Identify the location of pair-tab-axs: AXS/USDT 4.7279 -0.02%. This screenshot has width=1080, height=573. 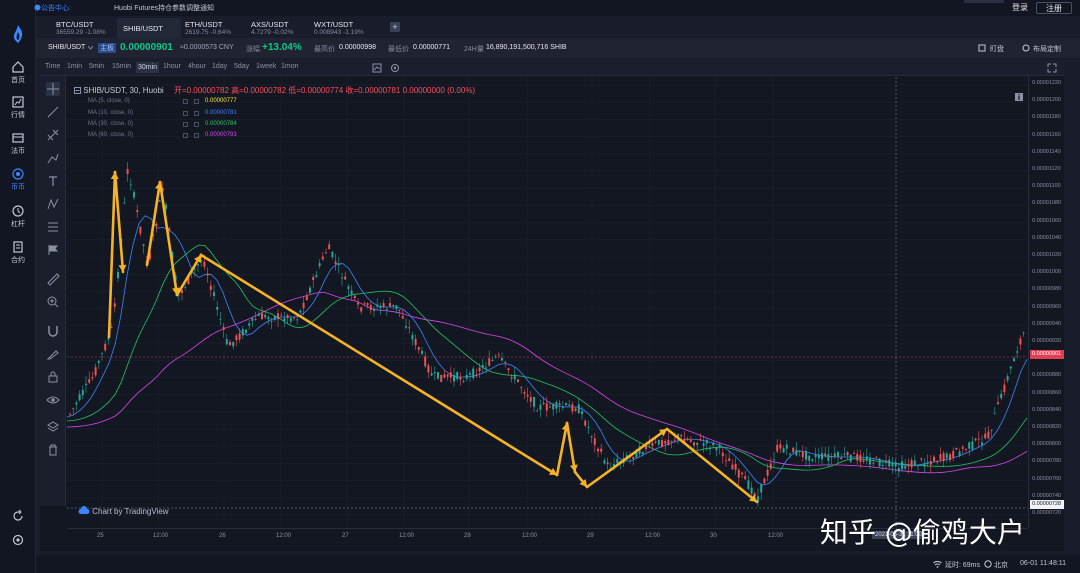
(272, 28).